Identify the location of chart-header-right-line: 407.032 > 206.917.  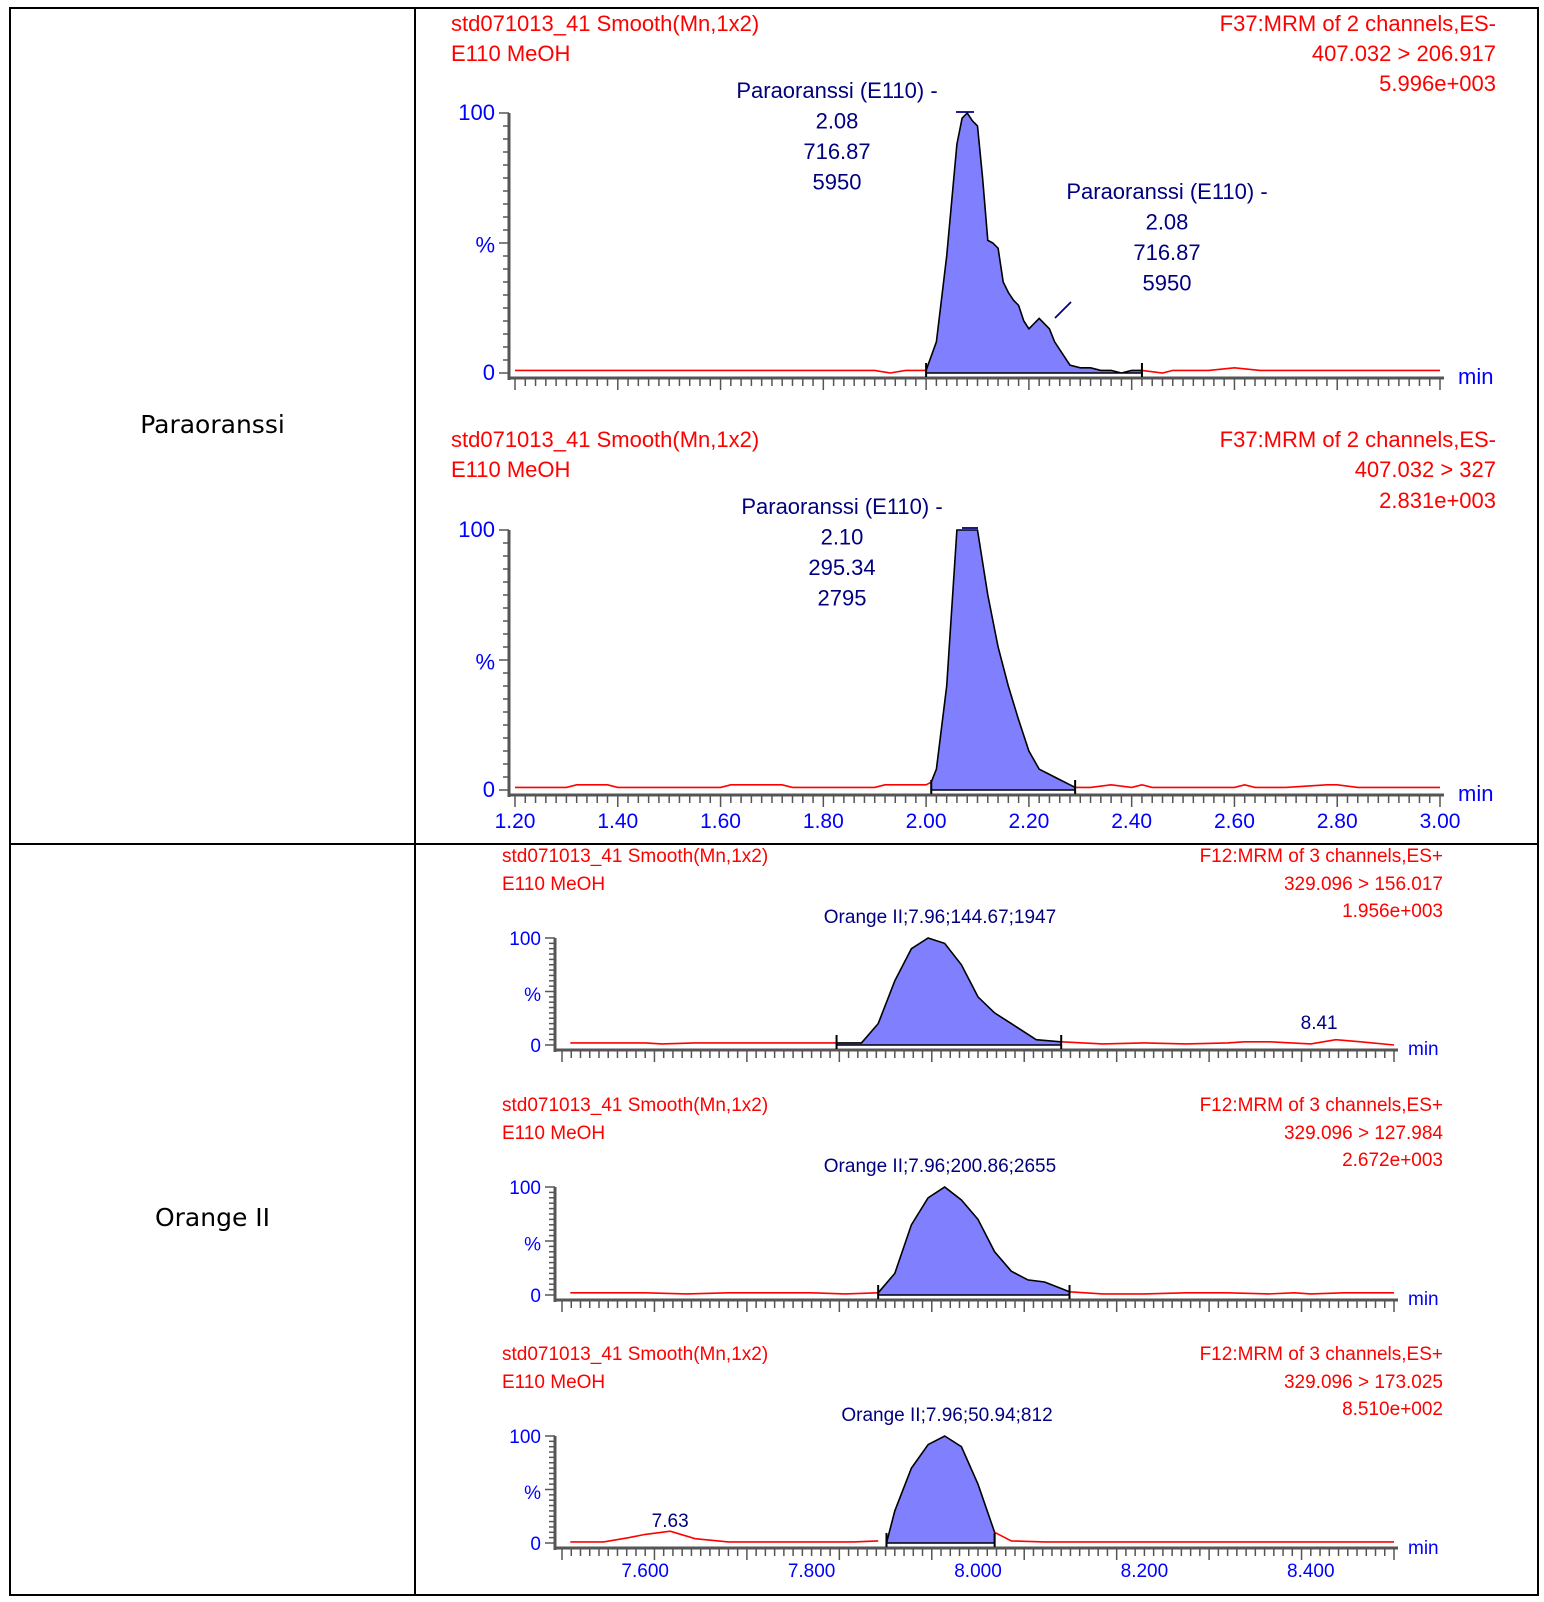
(1404, 53).